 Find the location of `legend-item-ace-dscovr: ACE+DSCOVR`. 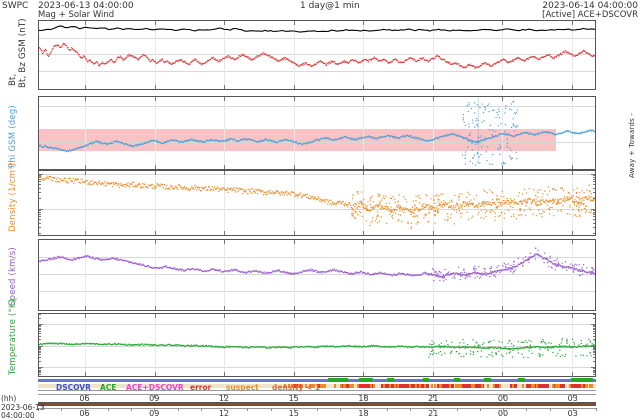

legend-item-ace-dscovr: ACE+DSCOVR is located at coordinates (155, 387).